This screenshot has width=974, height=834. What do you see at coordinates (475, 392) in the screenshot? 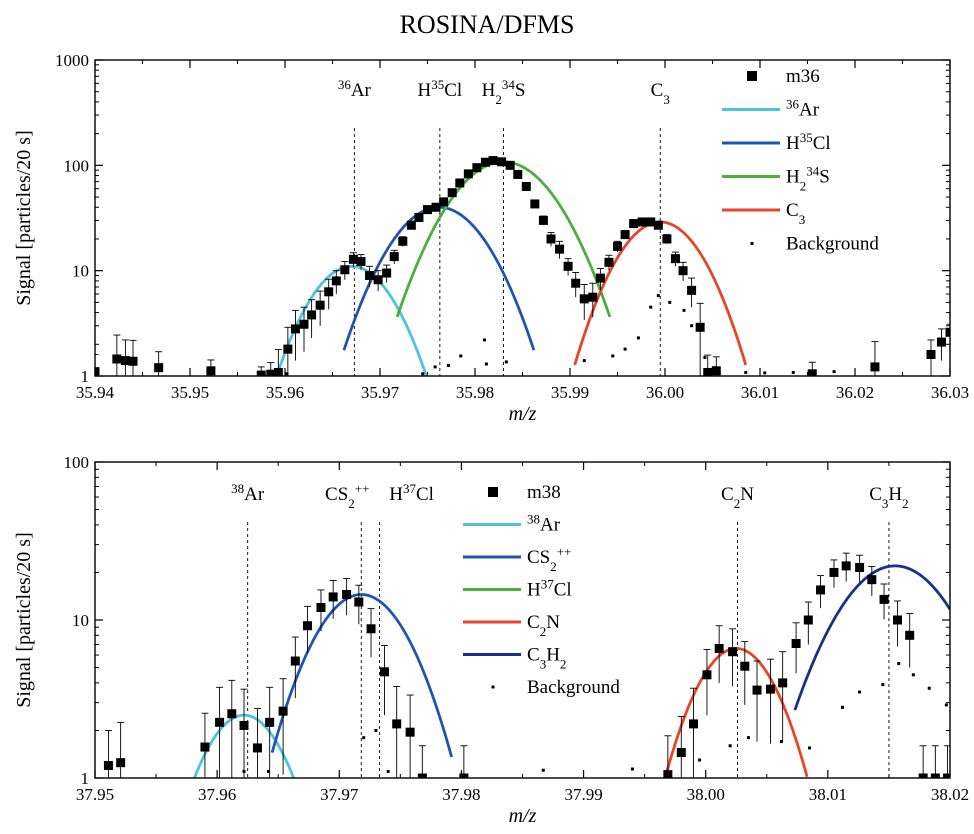
I see `x-tick-label: 35.98` at bounding box center [475, 392].